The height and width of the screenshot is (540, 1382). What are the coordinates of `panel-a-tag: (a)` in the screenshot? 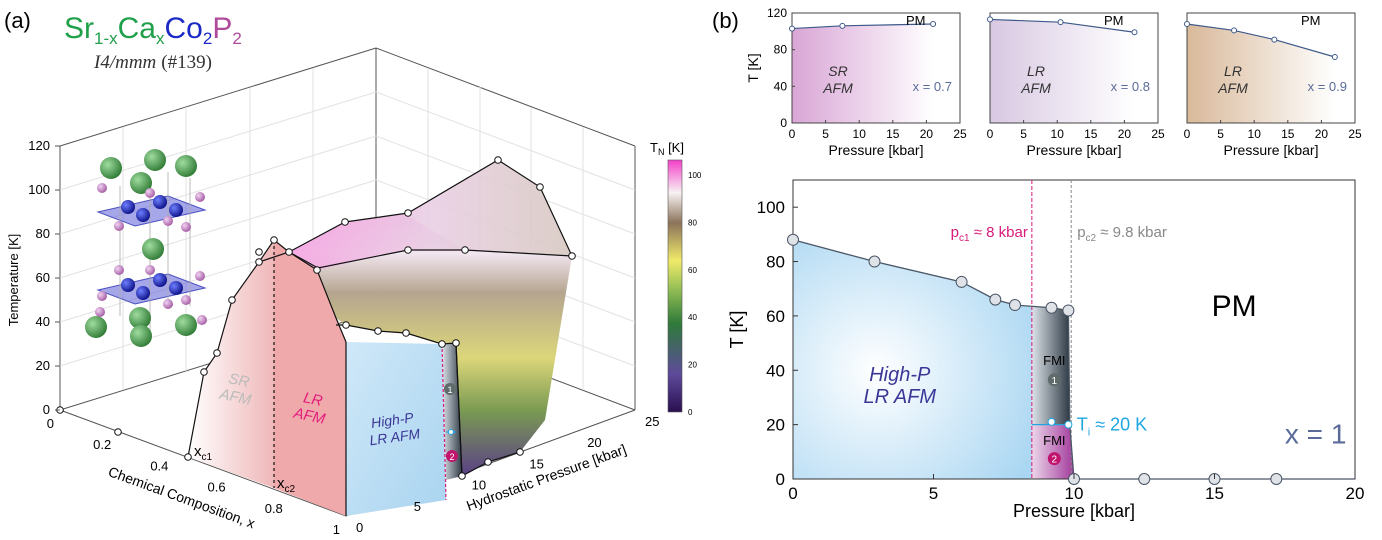 It's located at (17, 20).